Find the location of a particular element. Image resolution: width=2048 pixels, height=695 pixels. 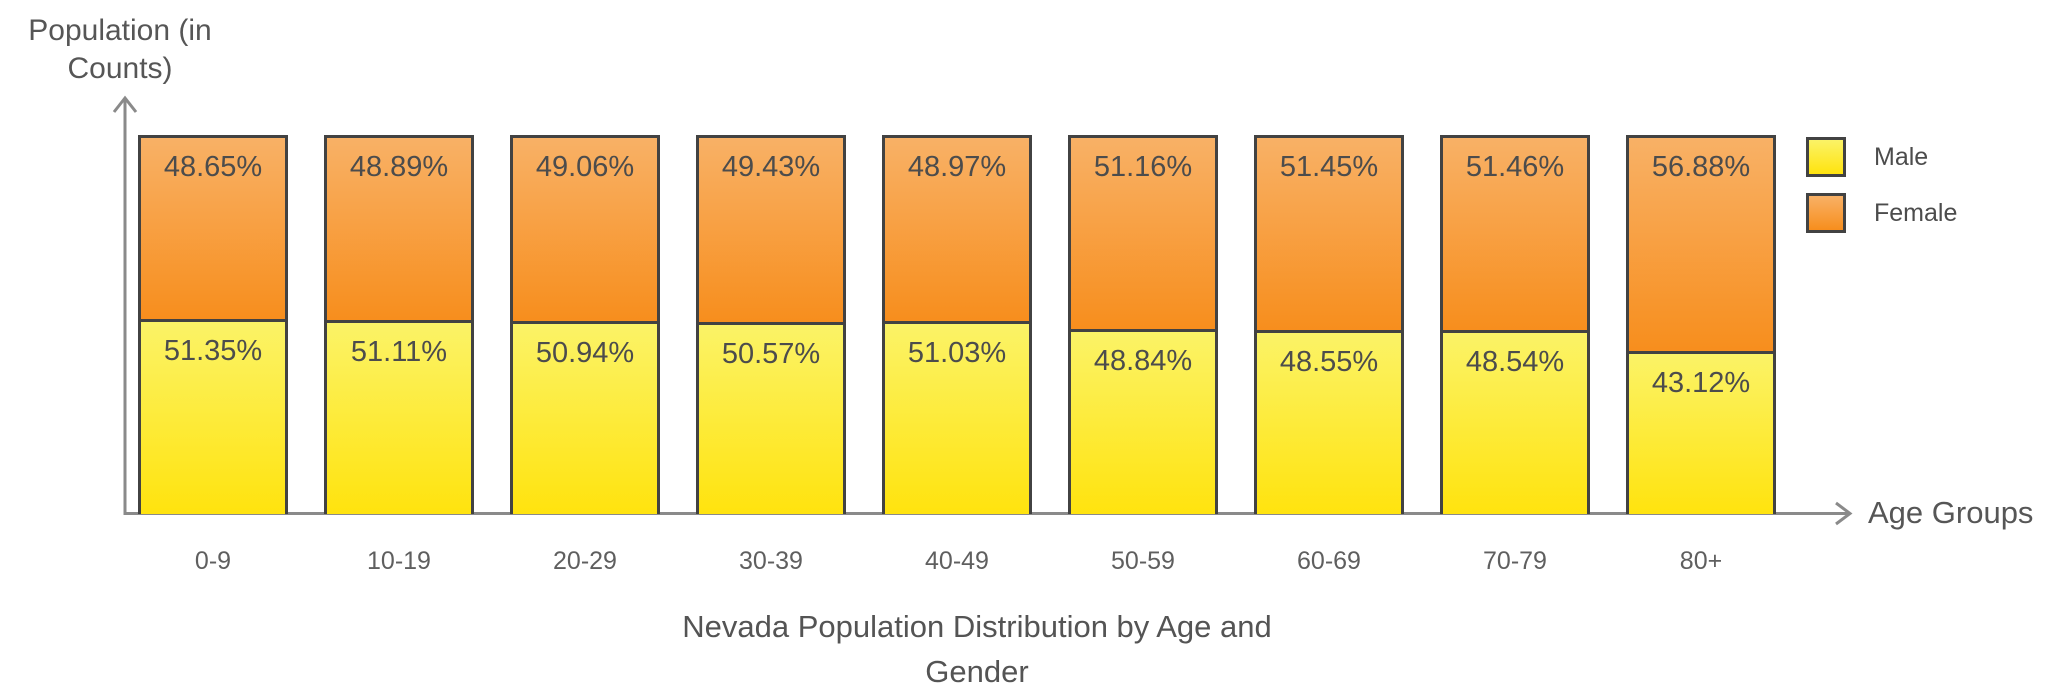

male-value-label: 51.03% is located at coordinates (957, 352).